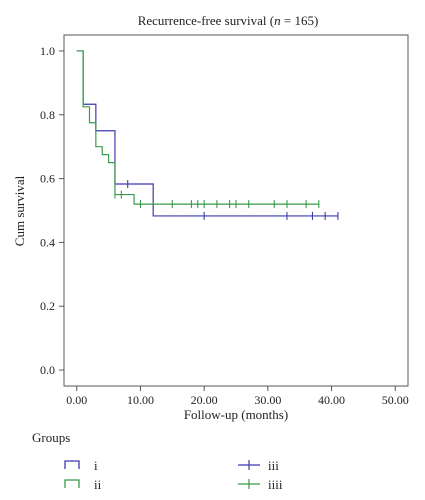 This screenshot has height=500, width=425. What do you see at coordinates (76, 400) in the screenshot?
I see `x-tick-label: 0.00` at bounding box center [76, 400].